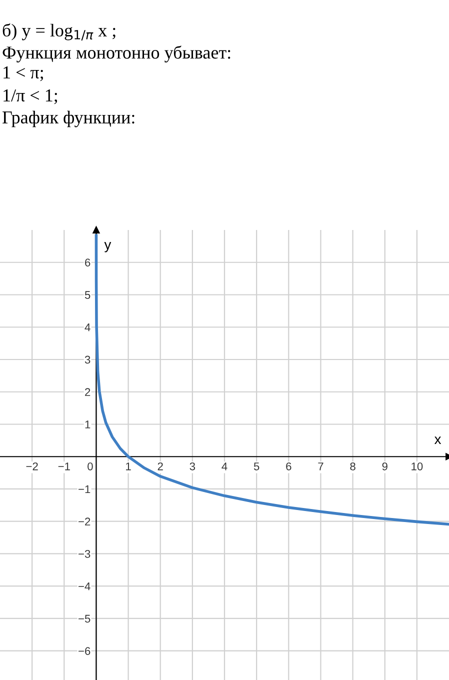 This screenshot has width=449, height=680. Describe the element at coordinates (193, 466) in the screenshot. I see `x-tick-label: 3` at that location.